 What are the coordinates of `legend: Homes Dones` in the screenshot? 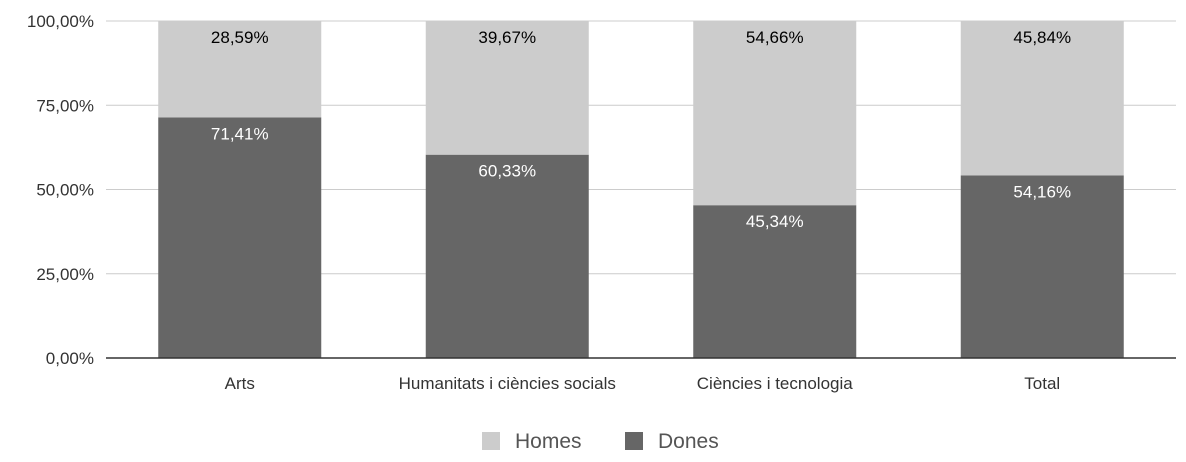 It's located at (600, 441).